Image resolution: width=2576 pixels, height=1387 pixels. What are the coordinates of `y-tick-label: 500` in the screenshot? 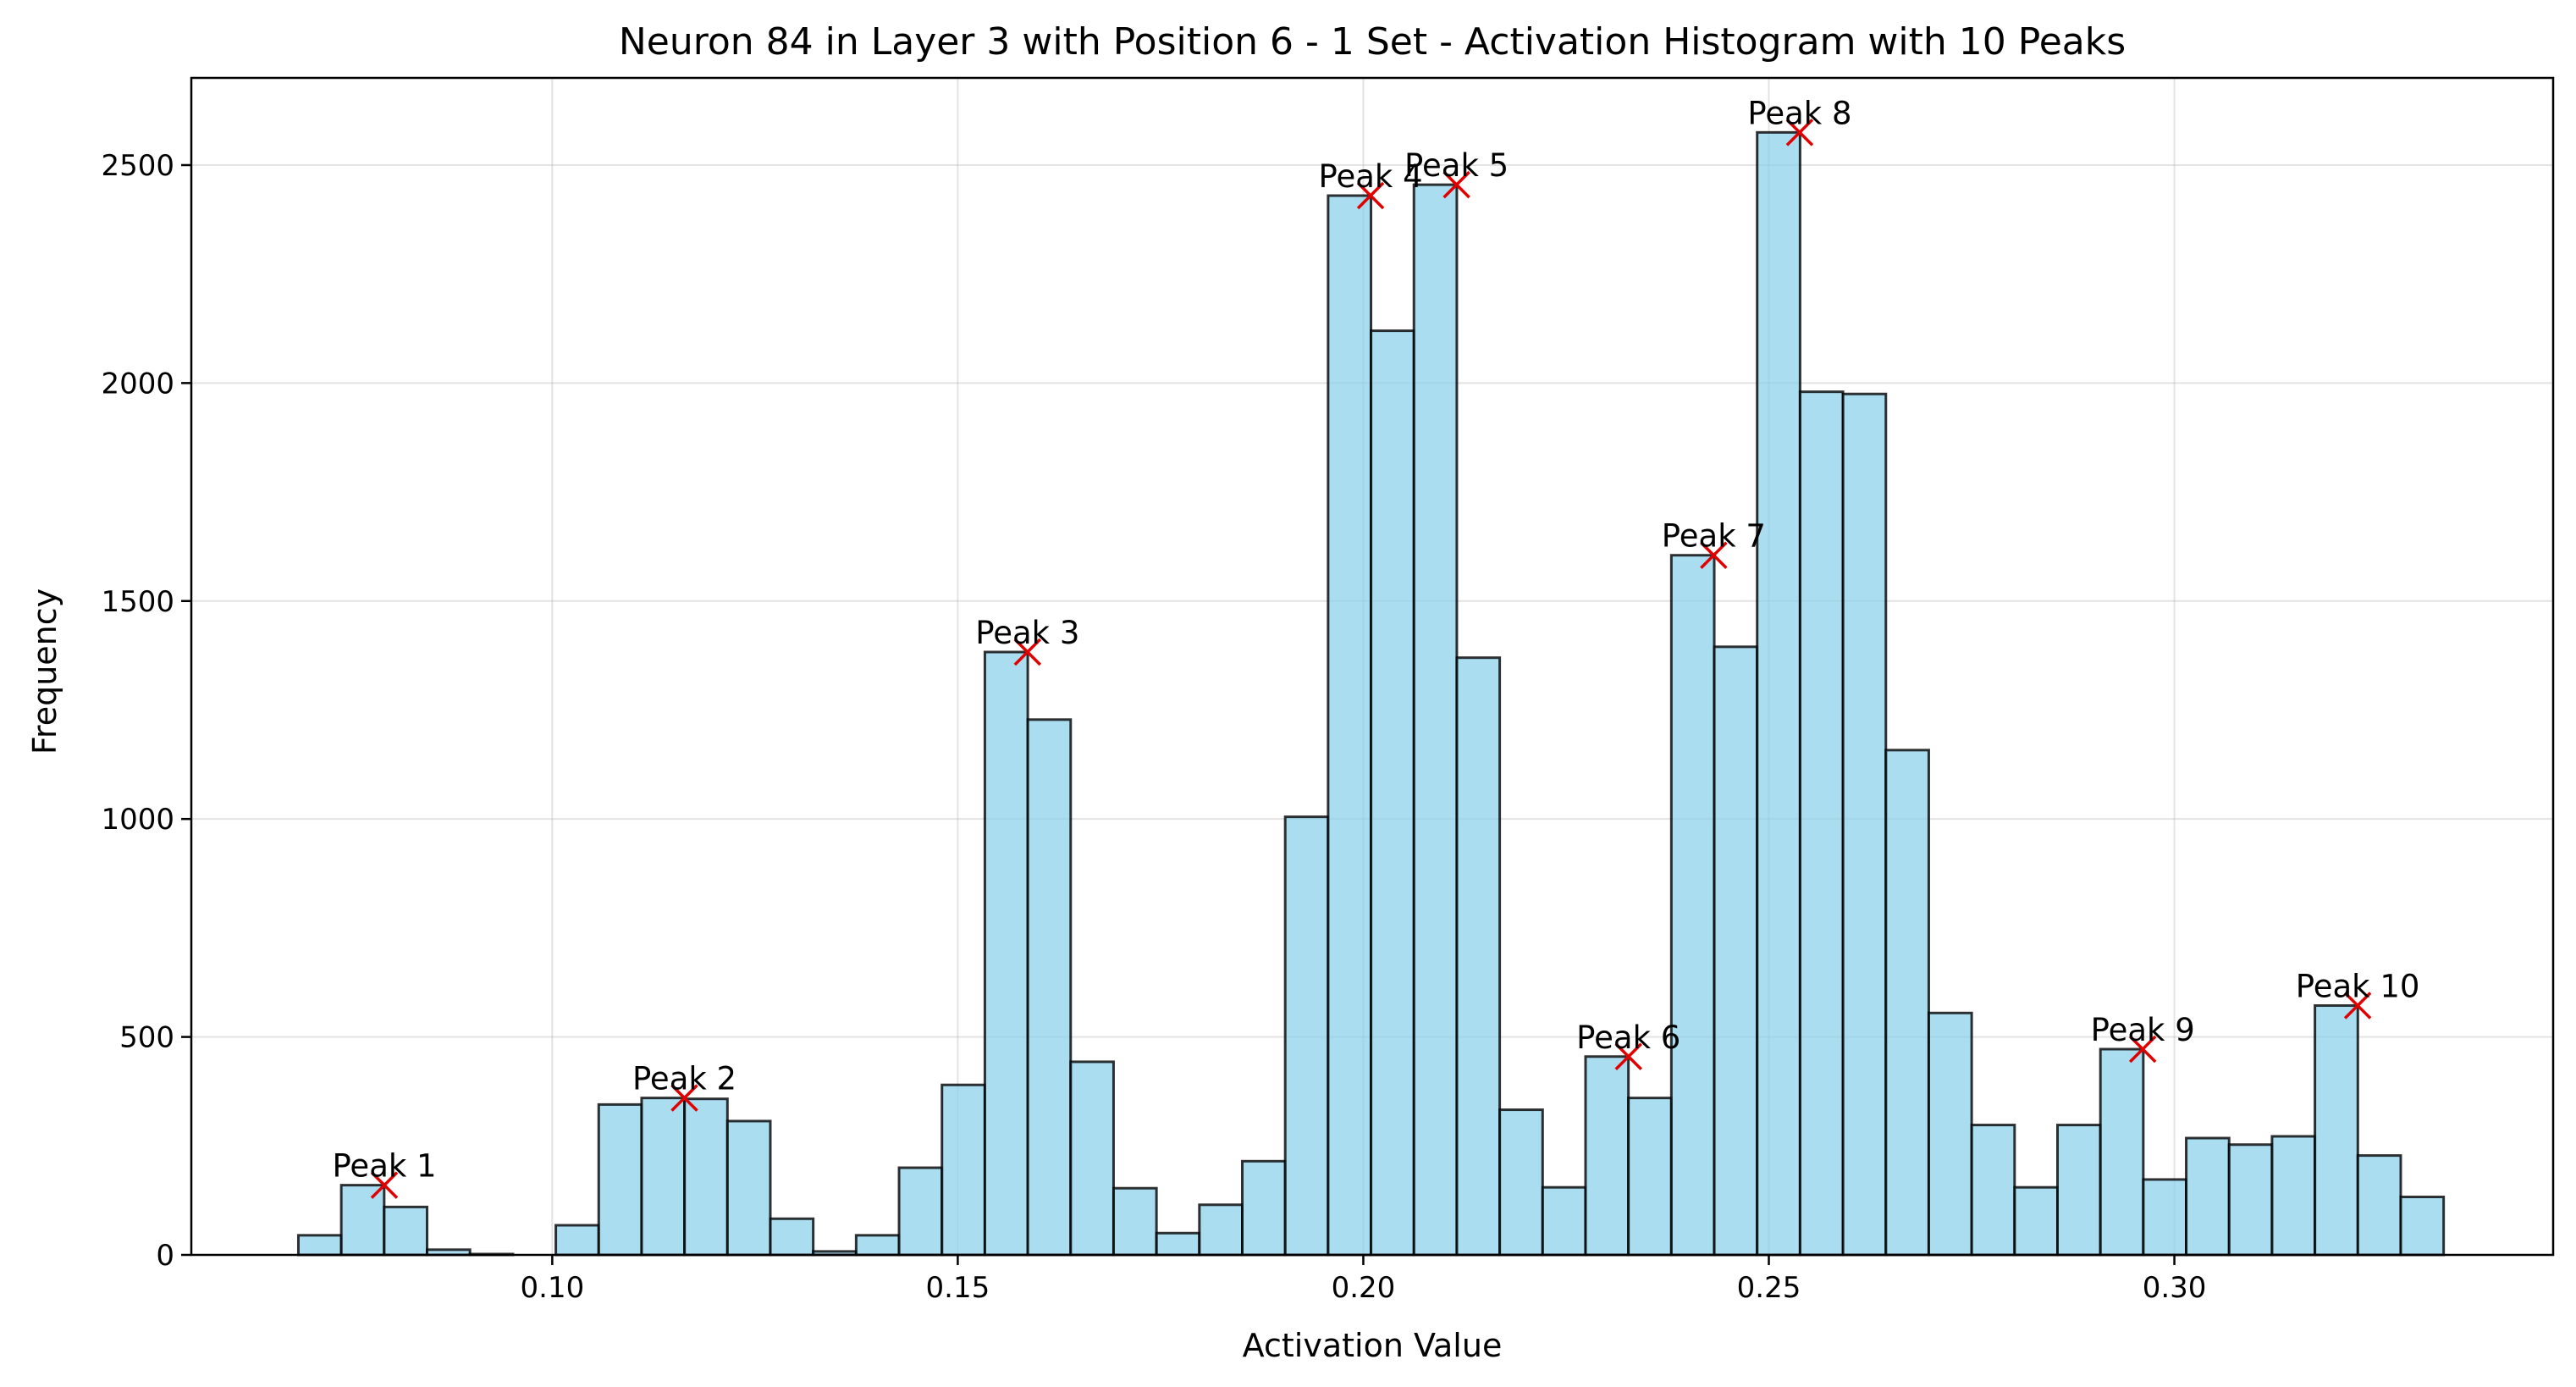 It's located at (146, 1038).